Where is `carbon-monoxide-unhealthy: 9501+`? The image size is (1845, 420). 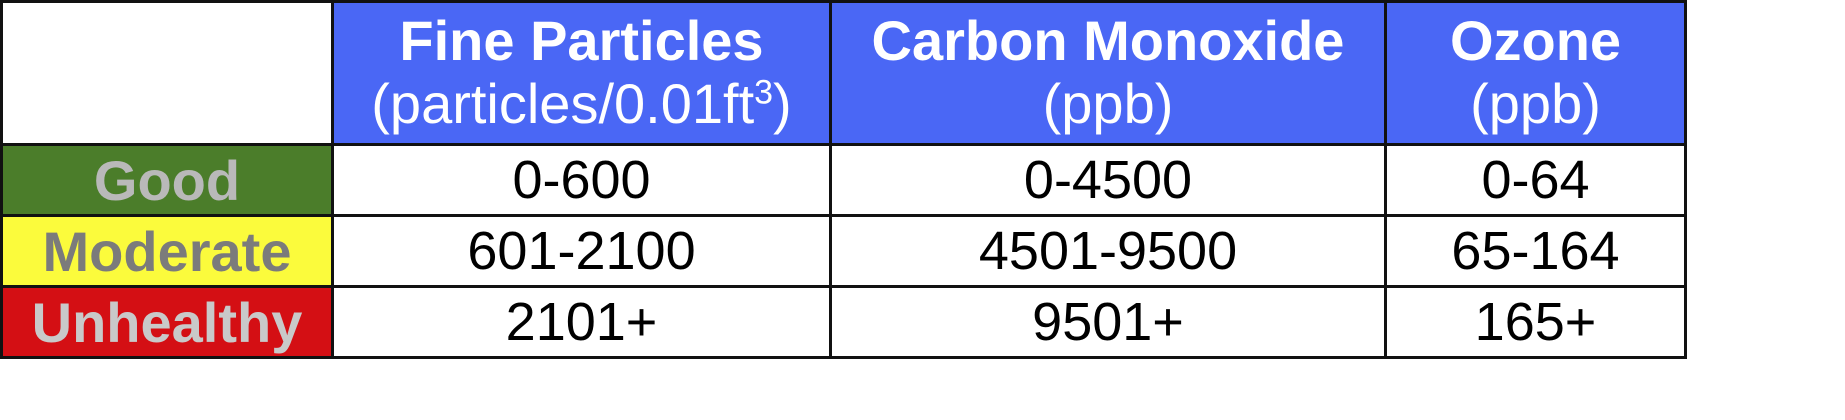
carbon-monoxide-unhealthy: 9501+ is located at coordinates (1108, 322).